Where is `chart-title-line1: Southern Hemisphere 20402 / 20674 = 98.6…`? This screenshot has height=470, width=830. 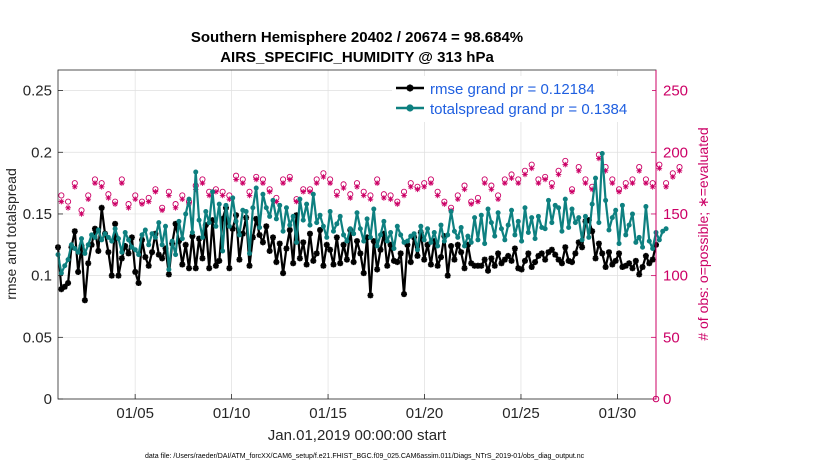
chart-title-line1: Southern Hemisphere 20402 / 20674 = 98.6… is located at coordinates (357, 37).